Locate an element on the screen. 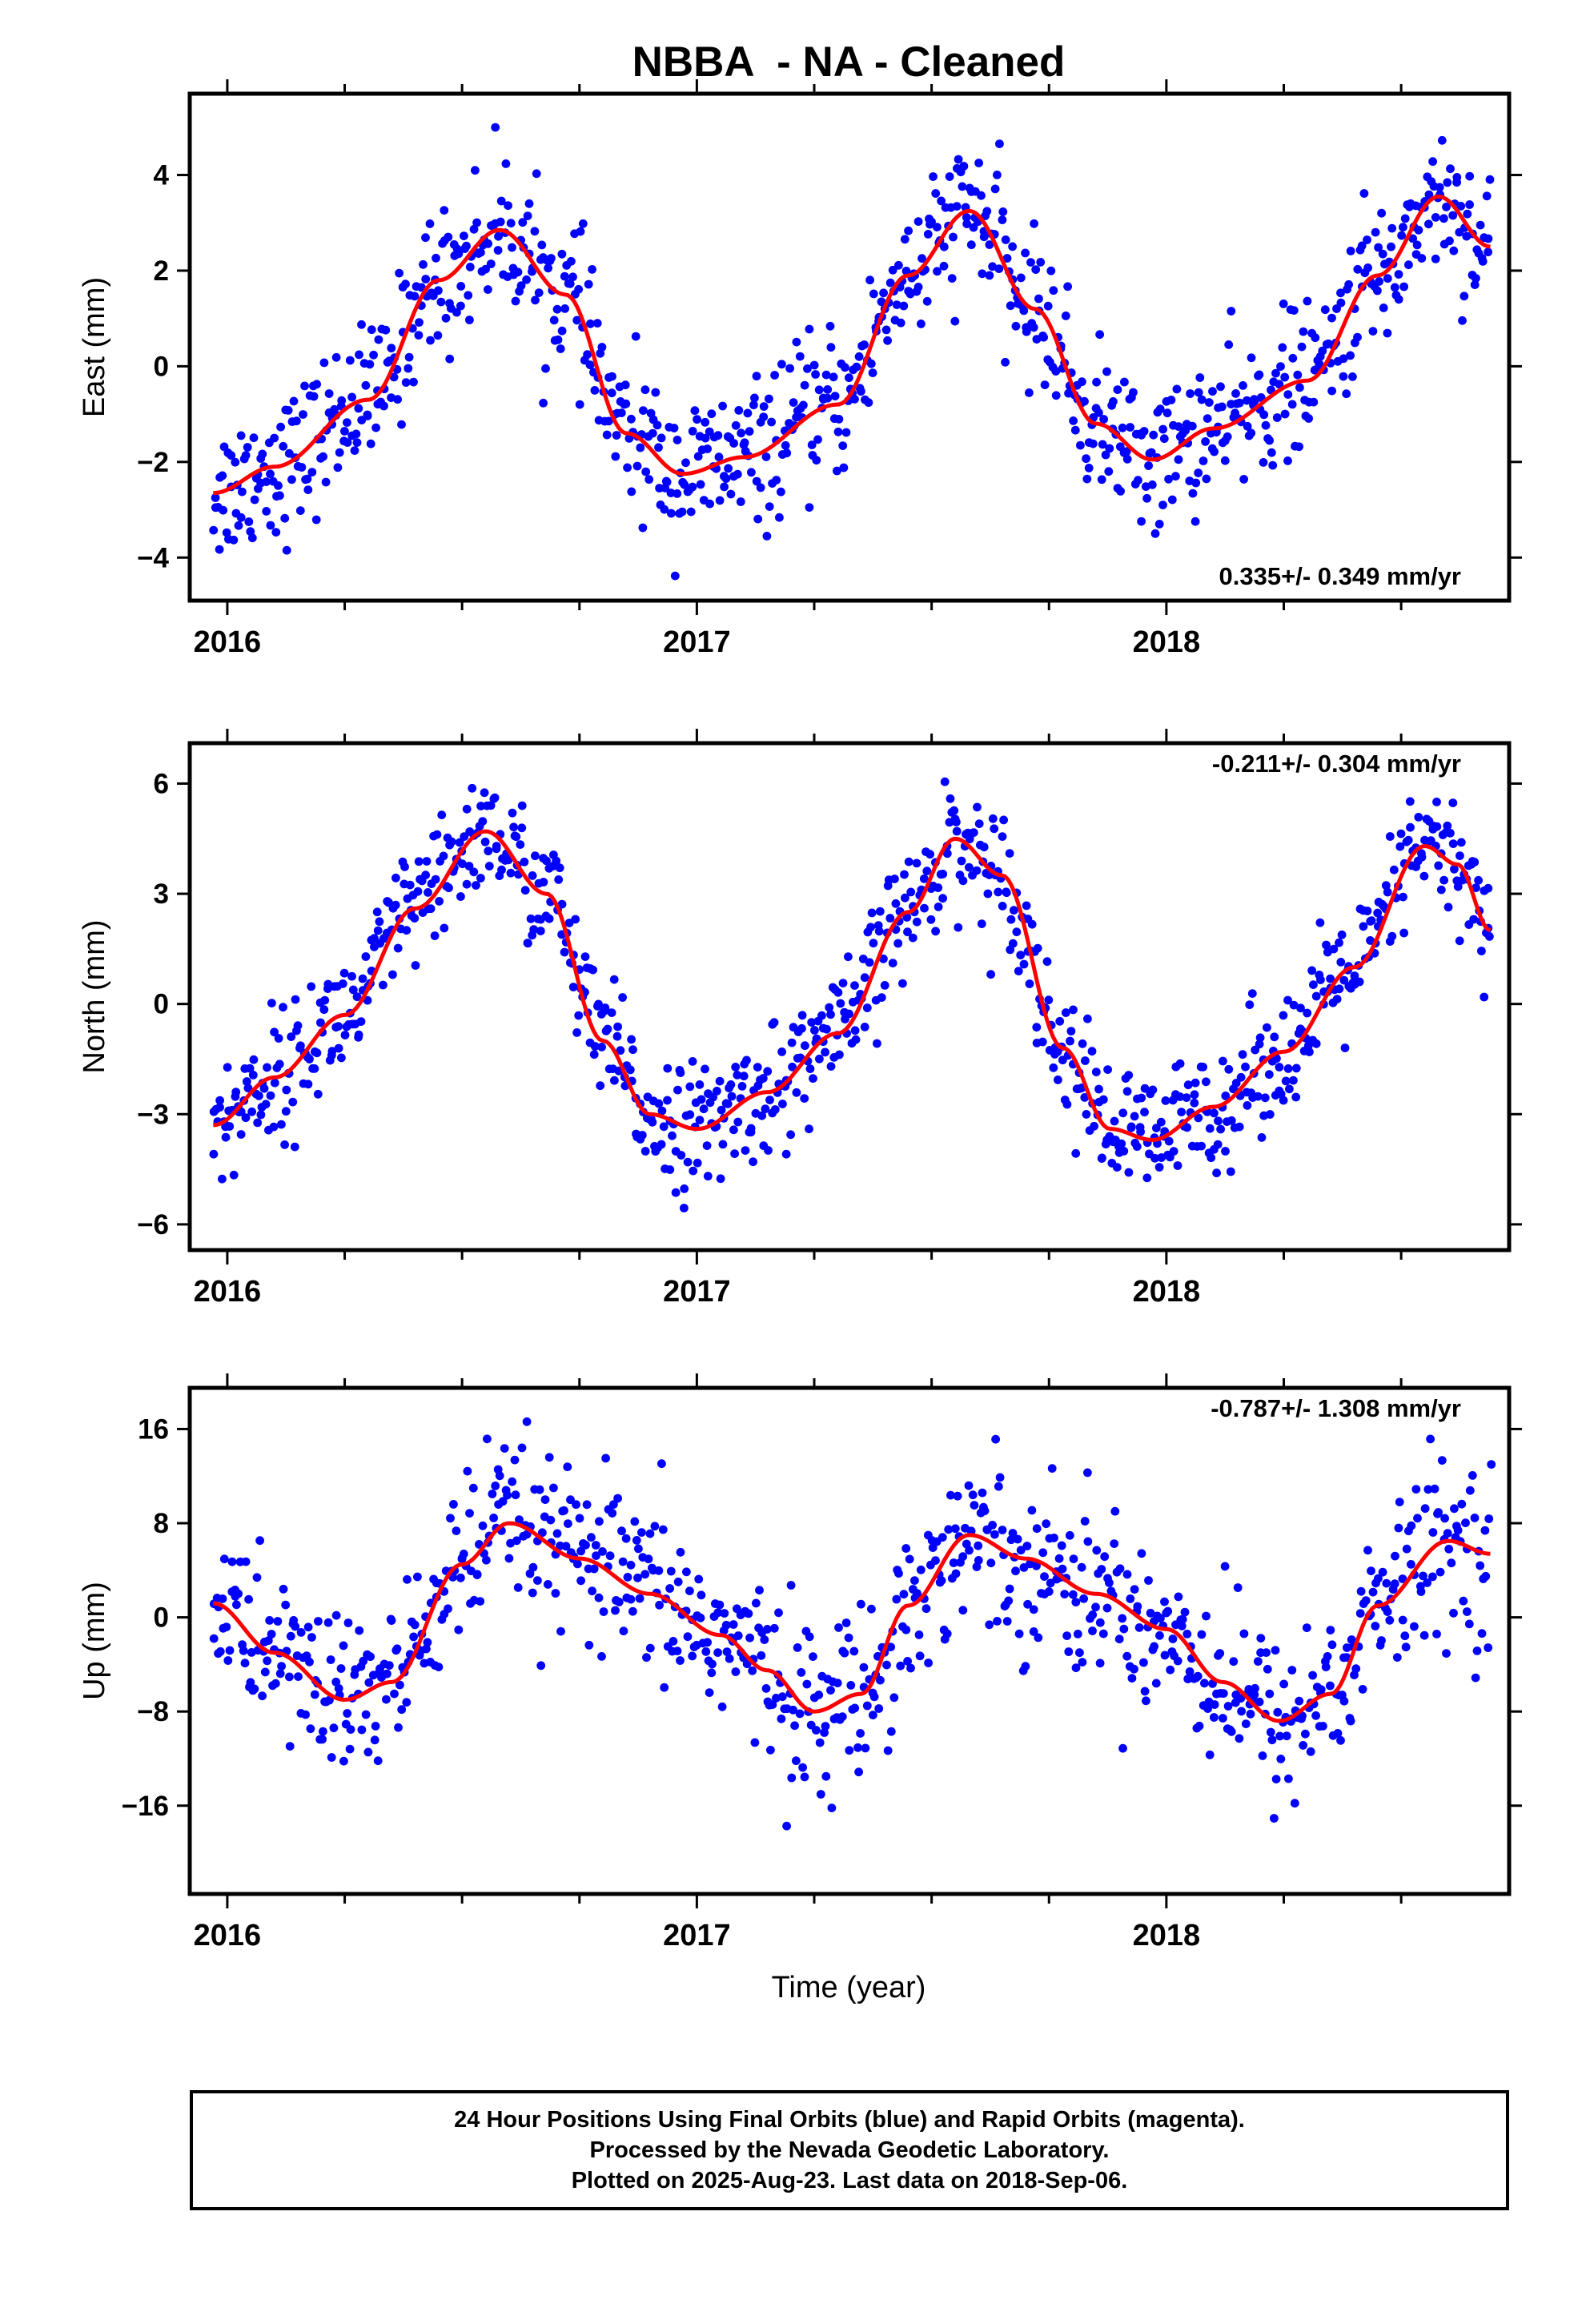  y-tick-label: 4 is located at coordinates (162, 175).